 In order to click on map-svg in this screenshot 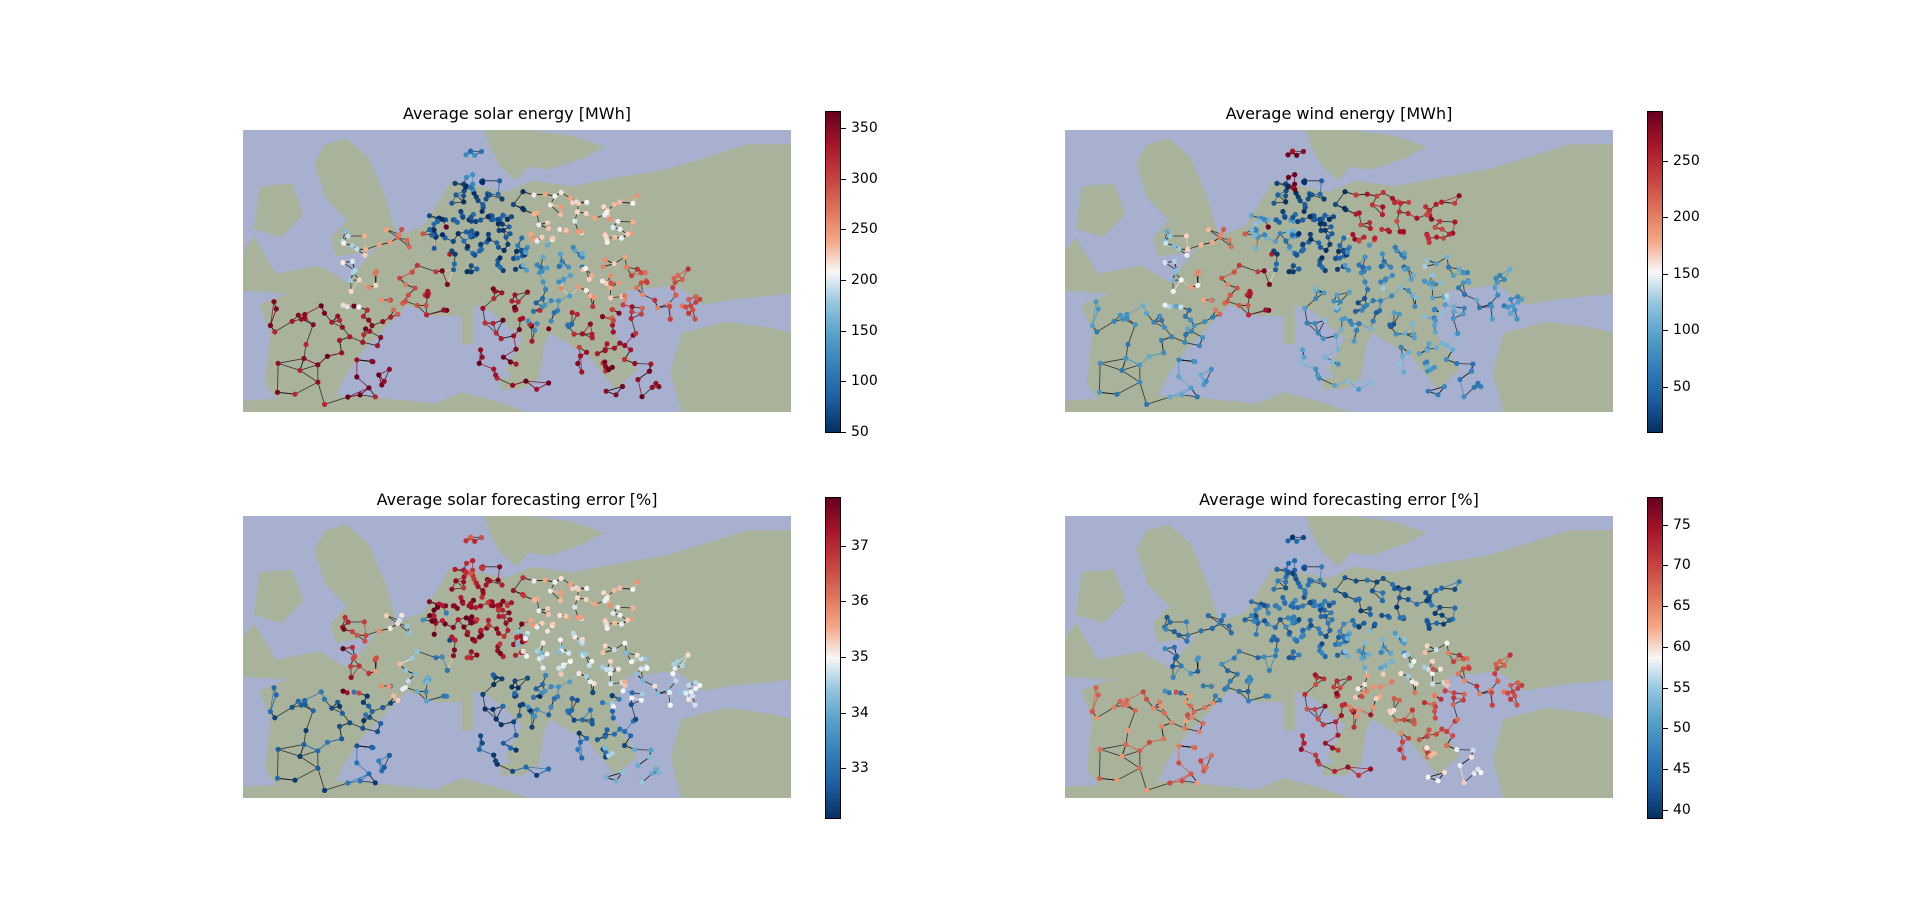, I will do `click(517, 271)`.